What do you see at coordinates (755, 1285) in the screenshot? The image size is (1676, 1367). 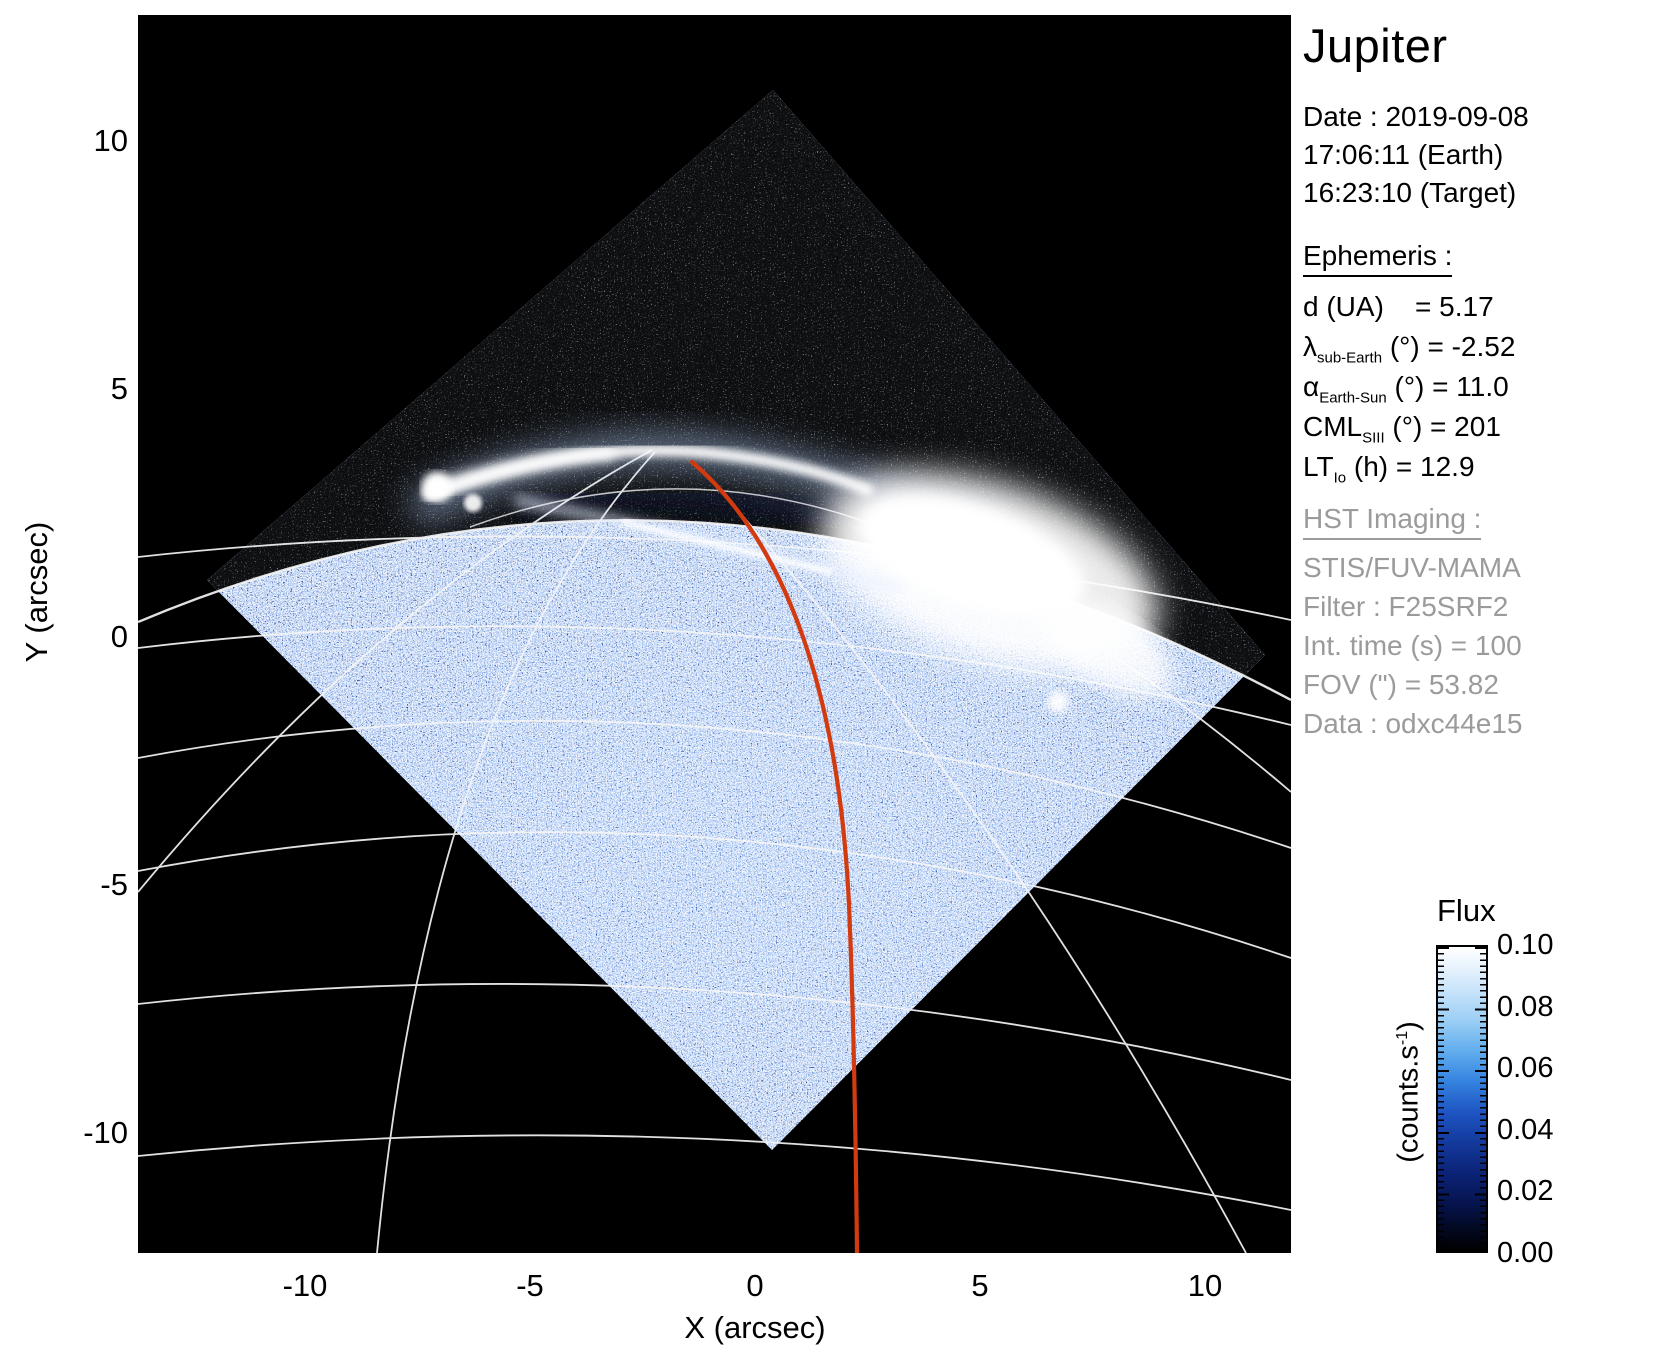 I see `x-tick-label: 0` at bounding box center [755, 1285].